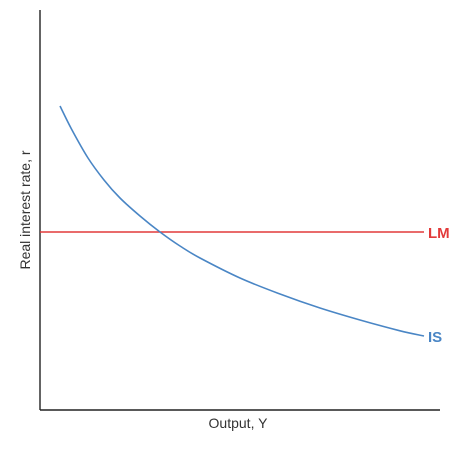 Image resolution: width=450 pixels, height=450 pixels. What do you see at coordinates (239, 423) in the screenshot?
I see `x-axis-title: Output, Y` at bounding box center [239, 423].